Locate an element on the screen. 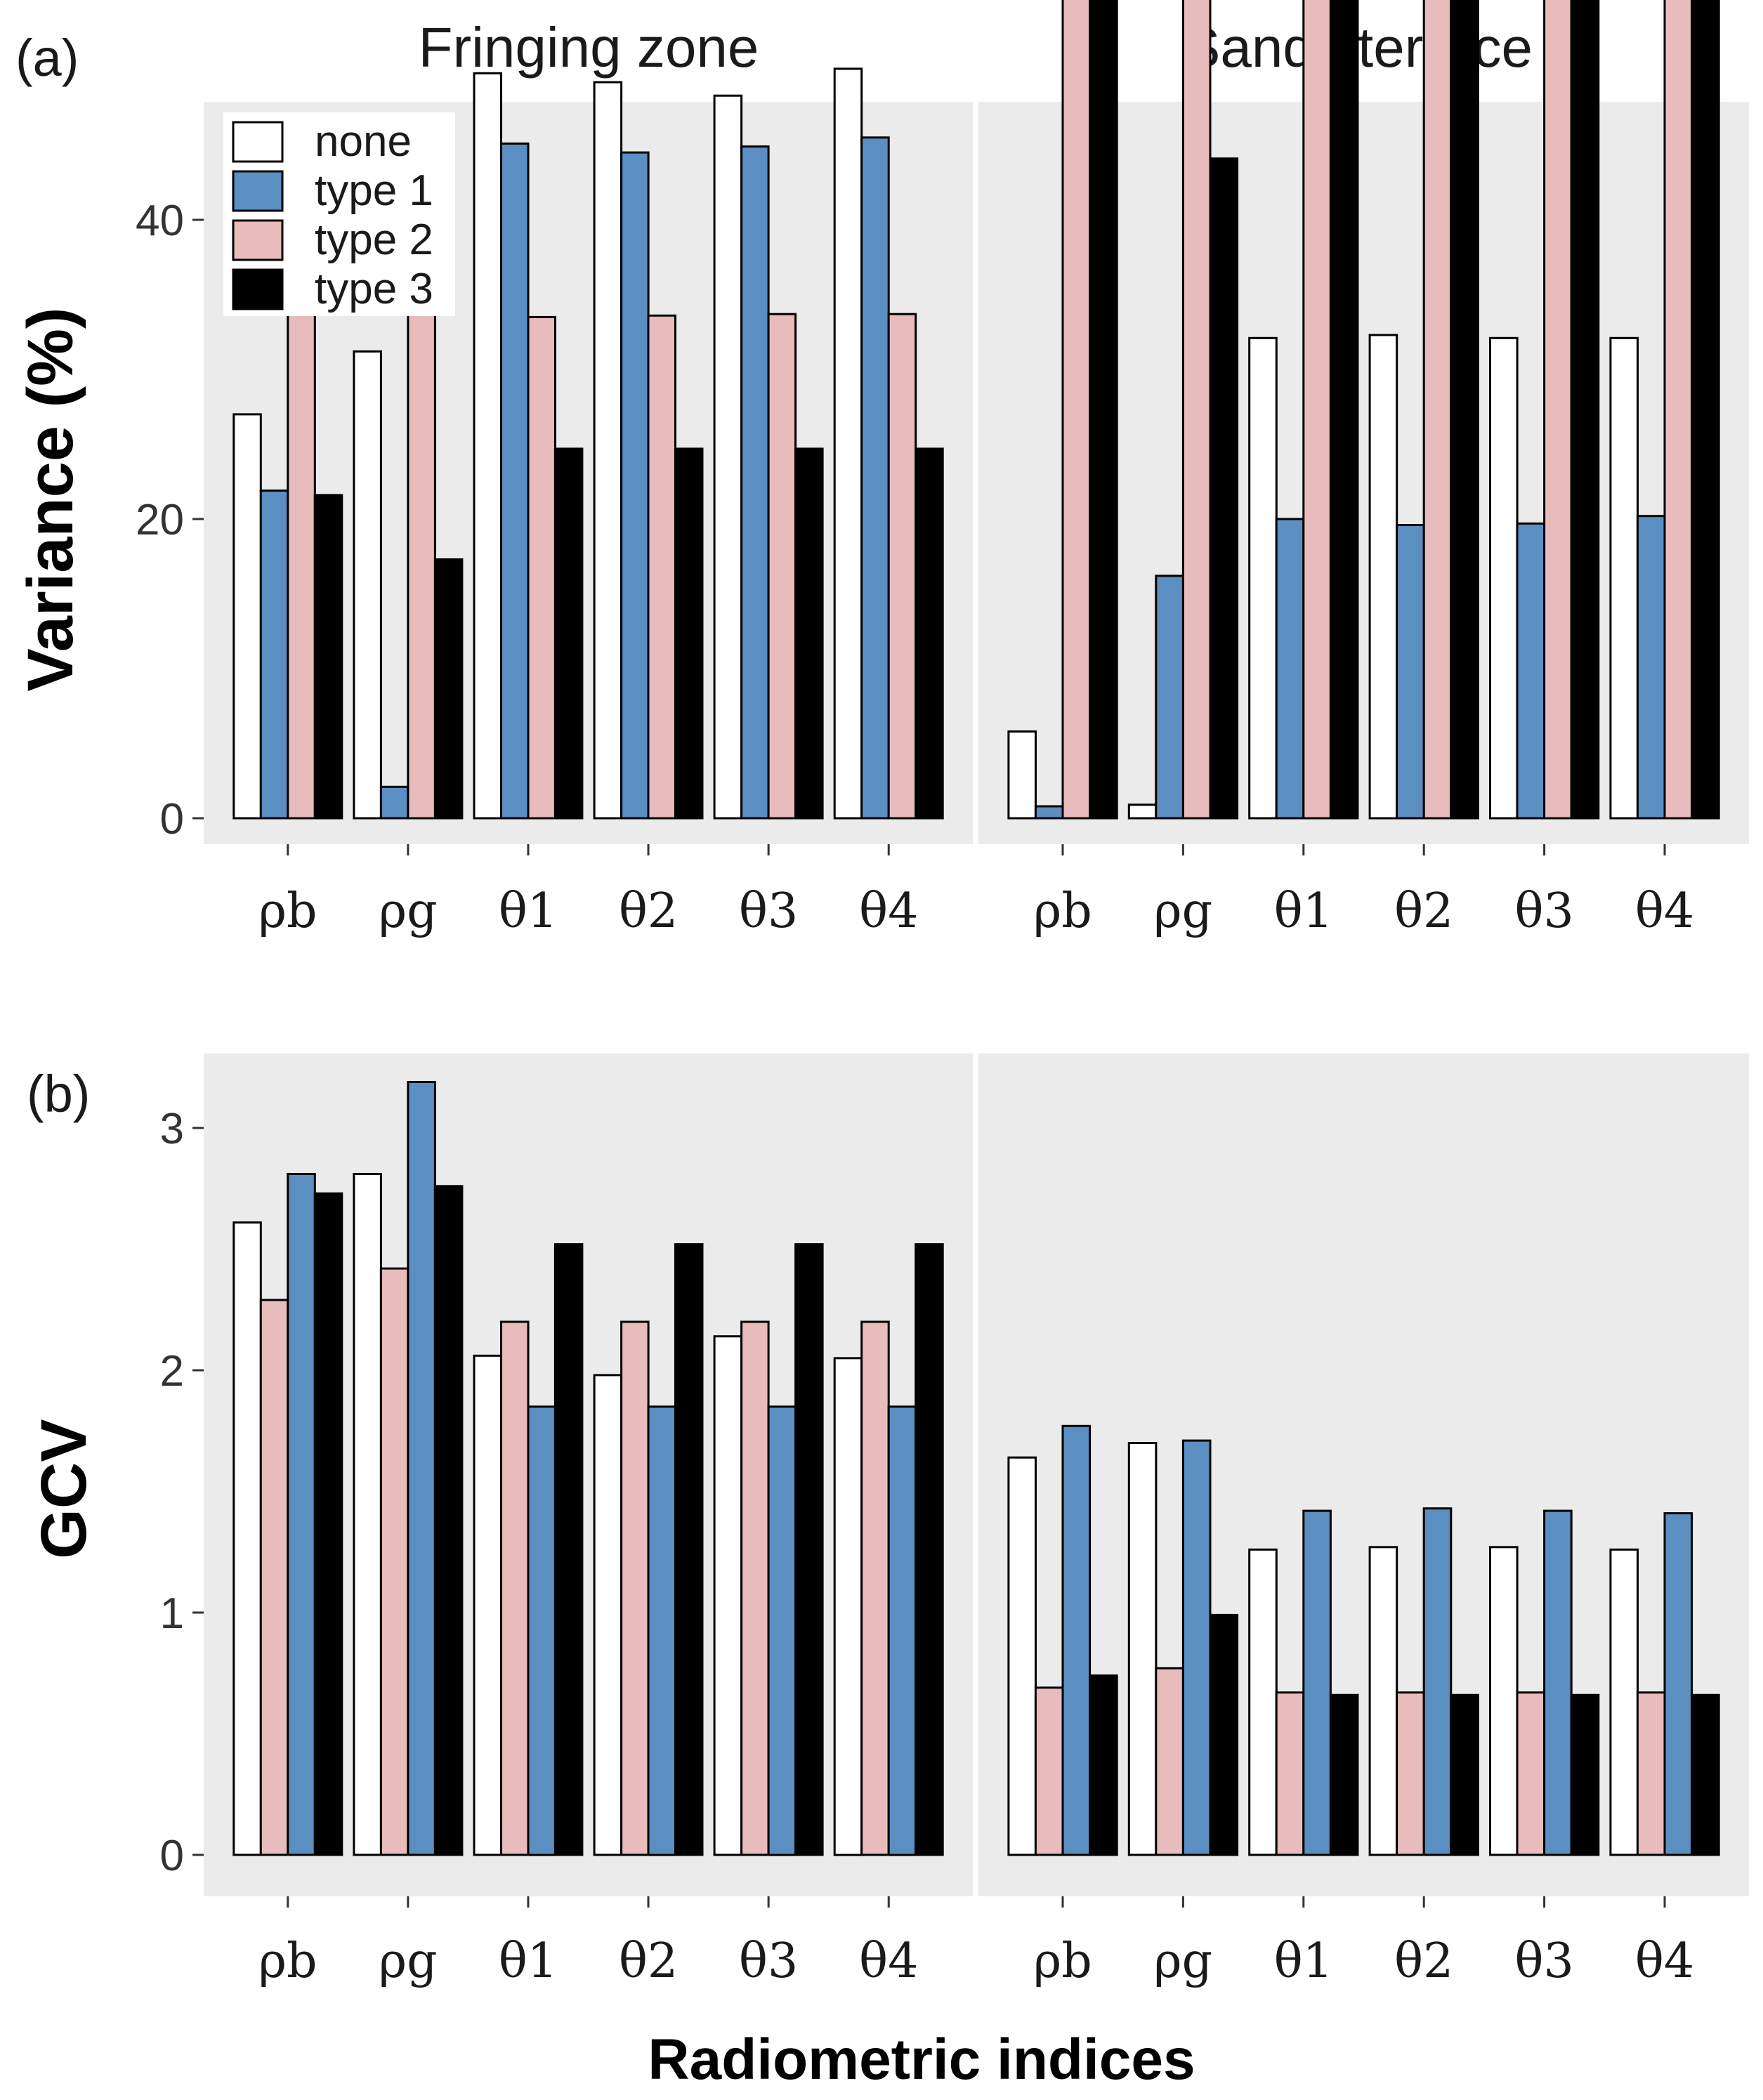 The image size is (1763, 2100). y-axis-label-variance: Variance (%) is located at coordinates (50, 499).